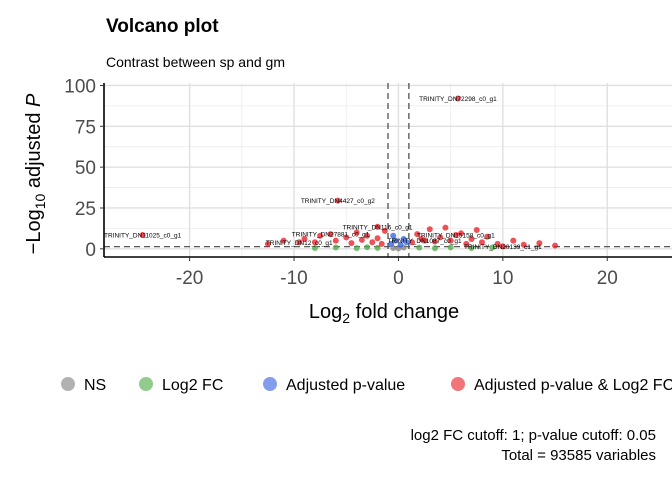  Describe the element at coordinates (573, 385) in the screenshot. I see `legend-label: Adjusted p-value & Log2 FC` at that location.